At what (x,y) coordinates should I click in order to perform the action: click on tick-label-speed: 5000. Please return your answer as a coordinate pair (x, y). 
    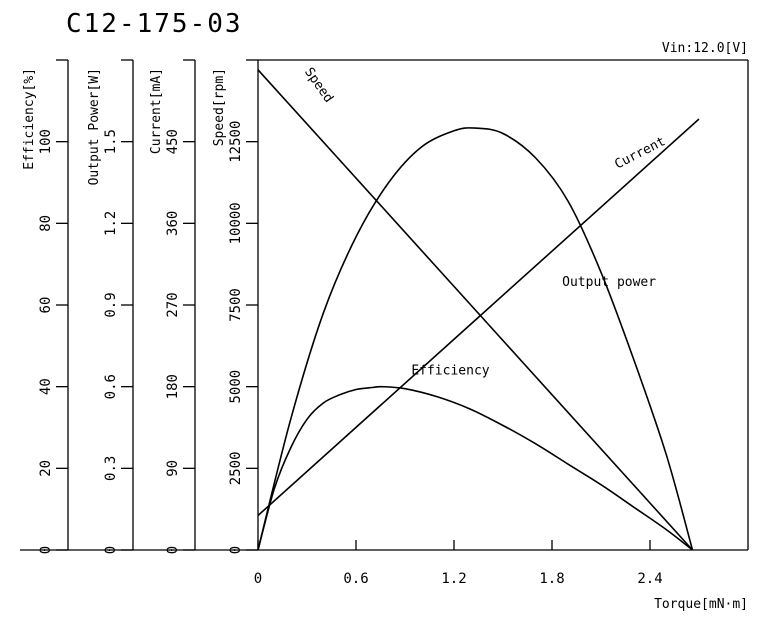
    Looking at the image, I should click on (236, 387).